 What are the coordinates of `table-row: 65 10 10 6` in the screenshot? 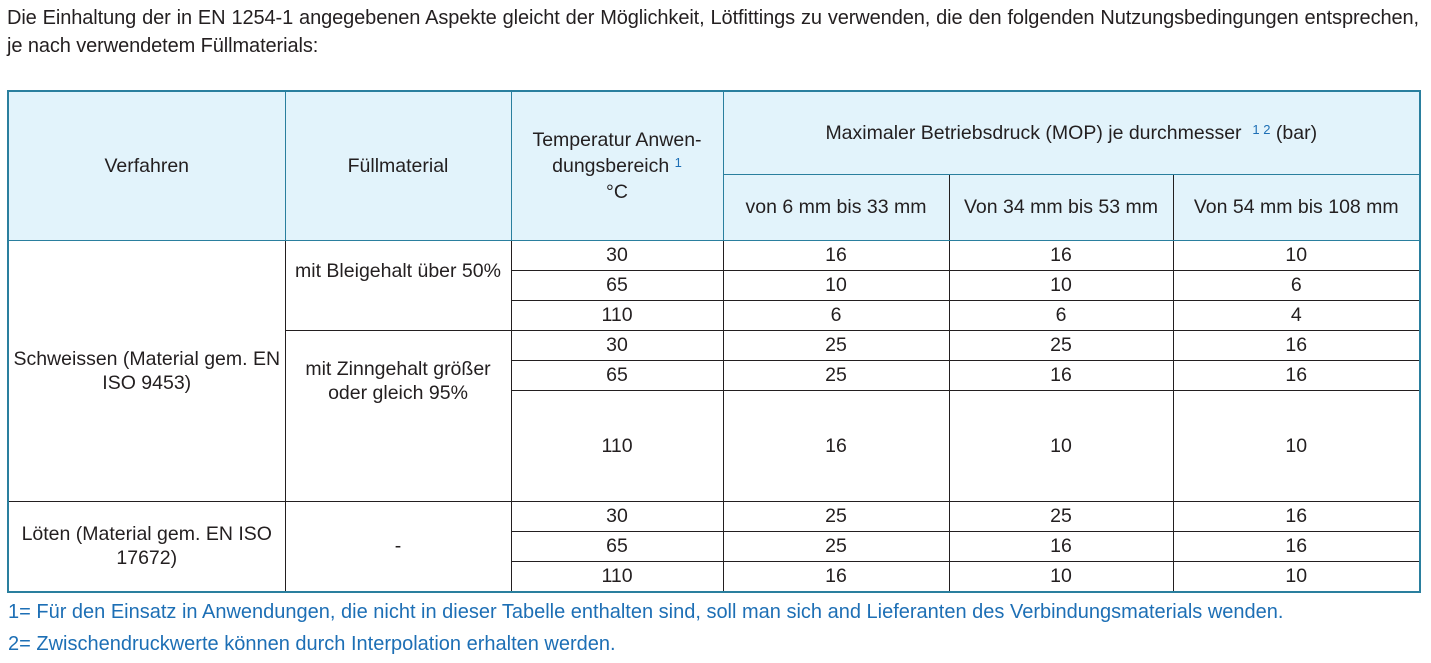 It's located at (714, 285).